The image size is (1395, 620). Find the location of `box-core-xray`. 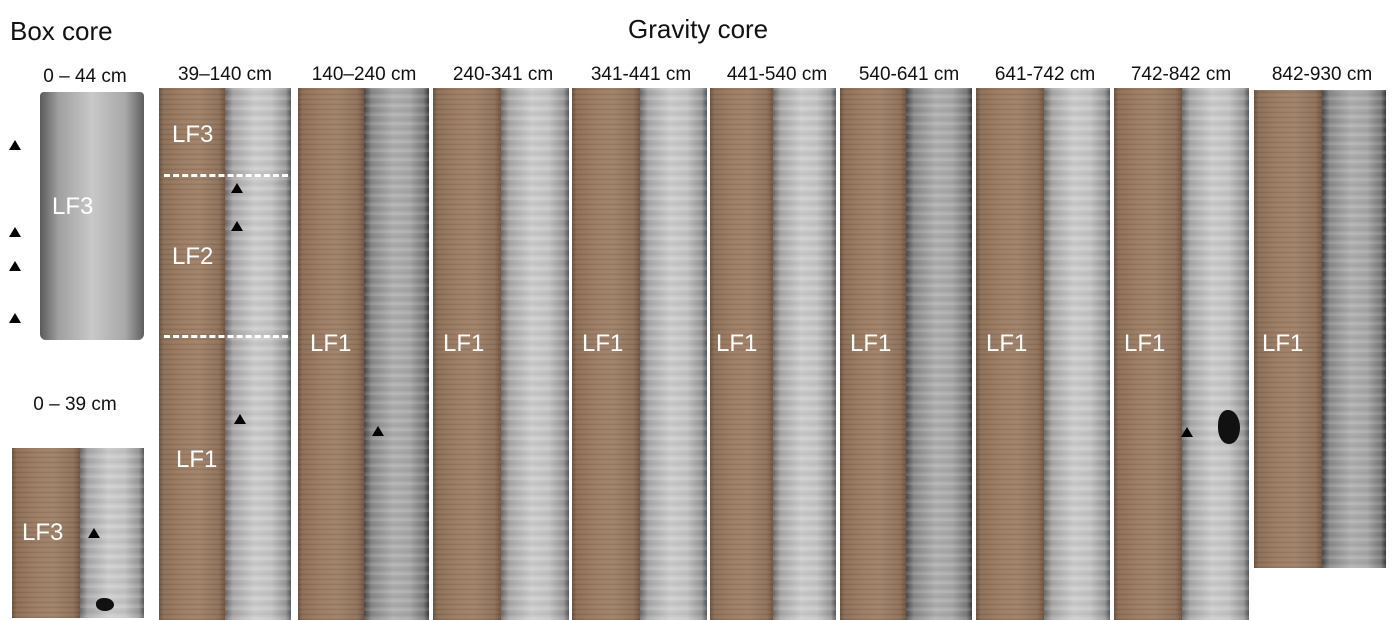

box-core-xray is located at coordinates (92, 216).